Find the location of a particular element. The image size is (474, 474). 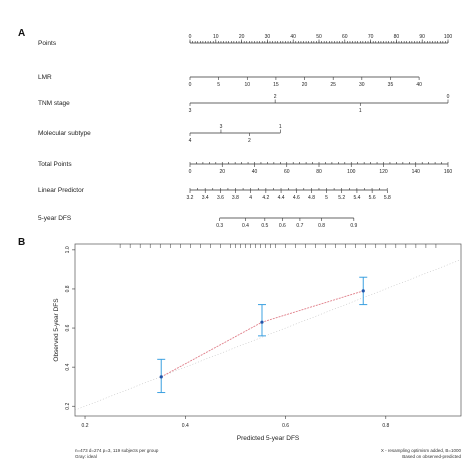

row-1-name: LMR is located at coordinates (45, 77).